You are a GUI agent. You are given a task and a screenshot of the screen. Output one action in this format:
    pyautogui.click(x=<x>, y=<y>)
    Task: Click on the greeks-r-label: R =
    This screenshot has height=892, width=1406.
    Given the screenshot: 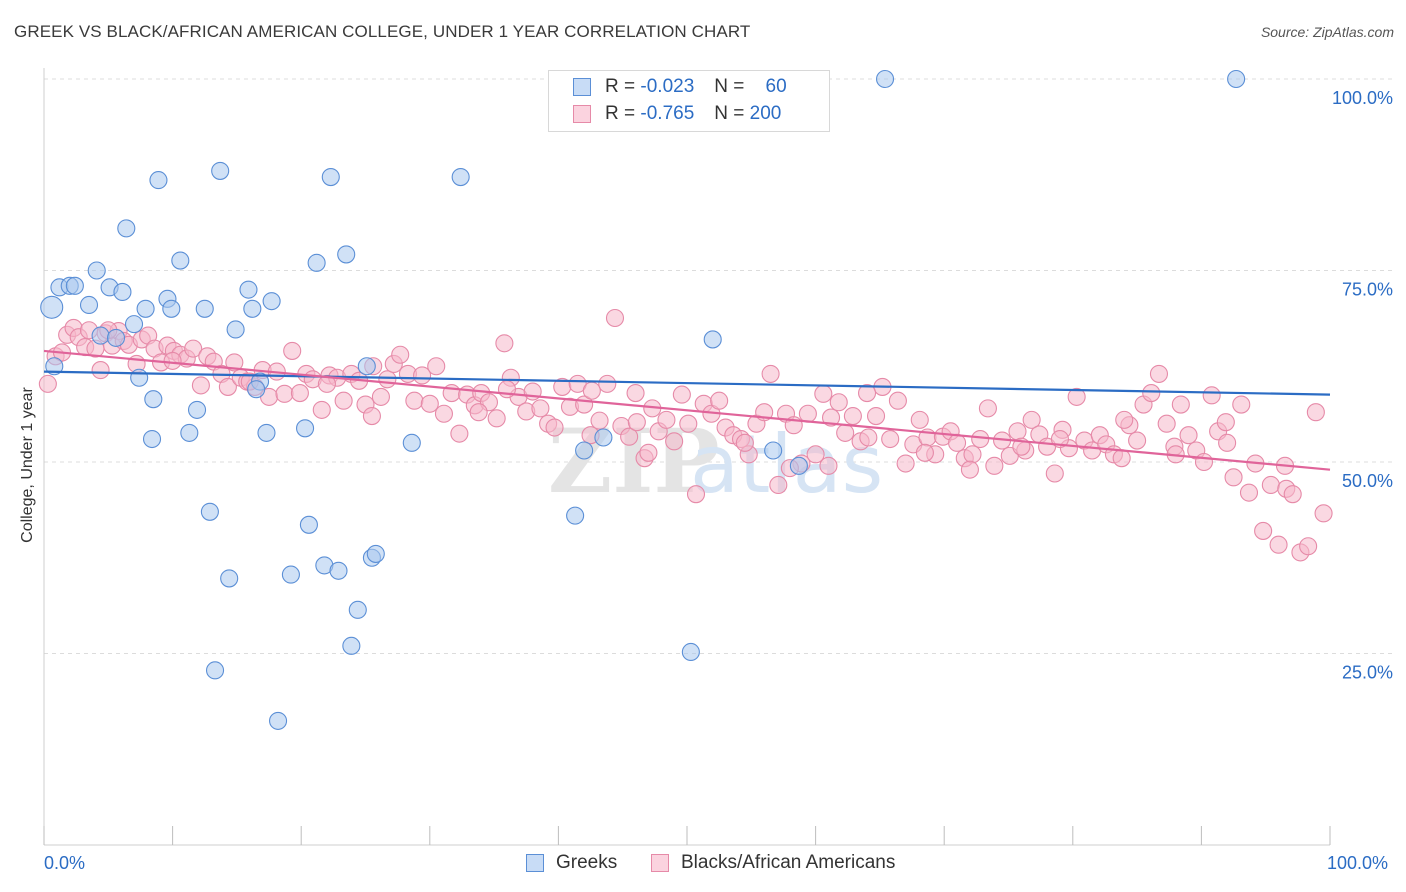 What is the action you would take?
    pyautogui.click(x=620, y=86)
    